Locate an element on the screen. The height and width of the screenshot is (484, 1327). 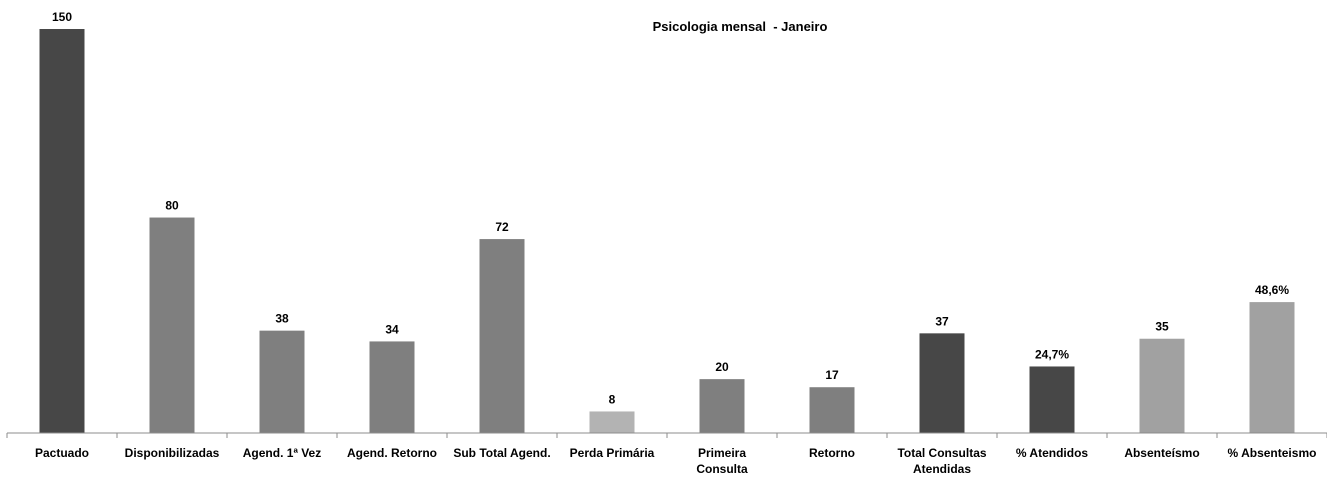
data-label: 72 is located at coordinates (502, 227).